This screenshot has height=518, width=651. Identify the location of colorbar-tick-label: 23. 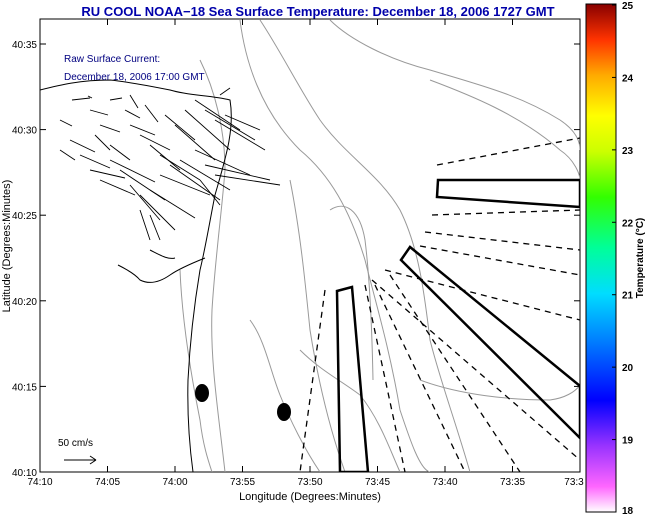
(628, 151).